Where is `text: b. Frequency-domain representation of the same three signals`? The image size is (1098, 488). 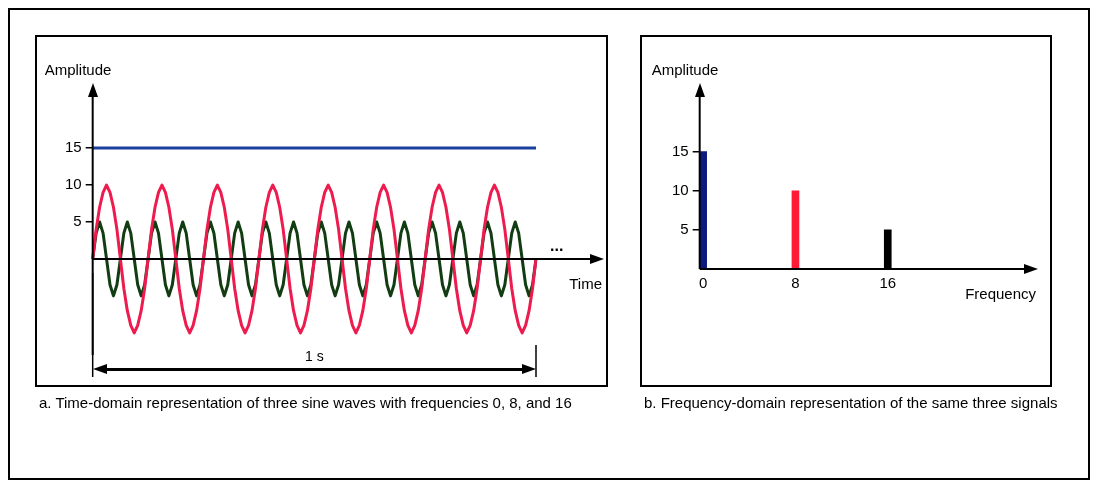
text: b. Frequency-domain representation of the same three signals is located at coordinates (851, 403).